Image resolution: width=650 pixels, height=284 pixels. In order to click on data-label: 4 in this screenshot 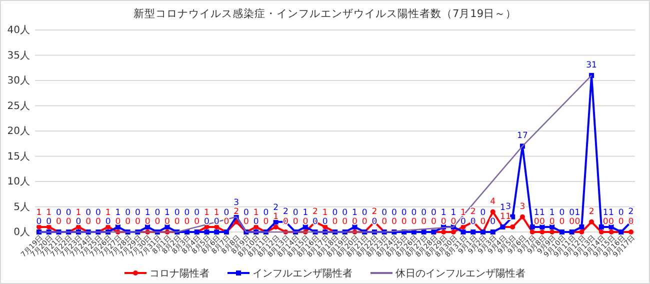, I will do `click(493, 201)`.